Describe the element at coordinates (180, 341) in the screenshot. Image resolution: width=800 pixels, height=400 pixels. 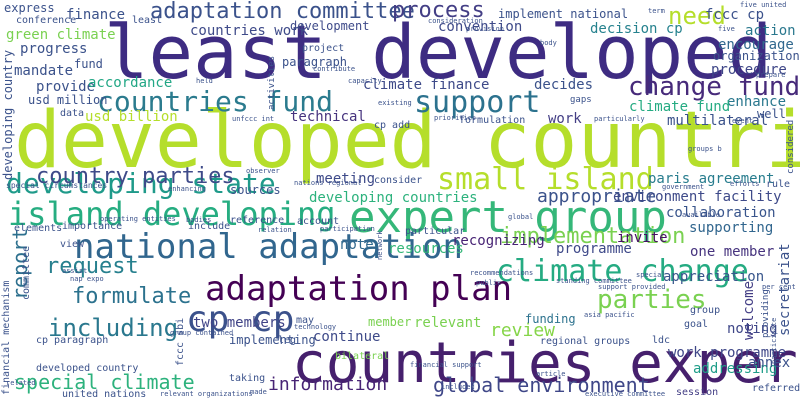
I see `word-fccc-sbi: fccc sbi` at that location.